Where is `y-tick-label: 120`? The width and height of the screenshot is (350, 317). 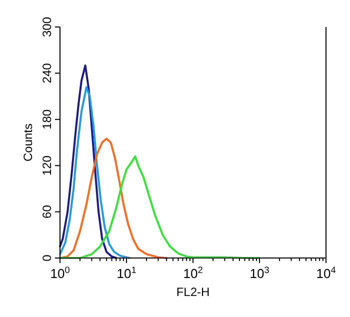
y-tick-label: 120 is located at coordinates (47, 165).